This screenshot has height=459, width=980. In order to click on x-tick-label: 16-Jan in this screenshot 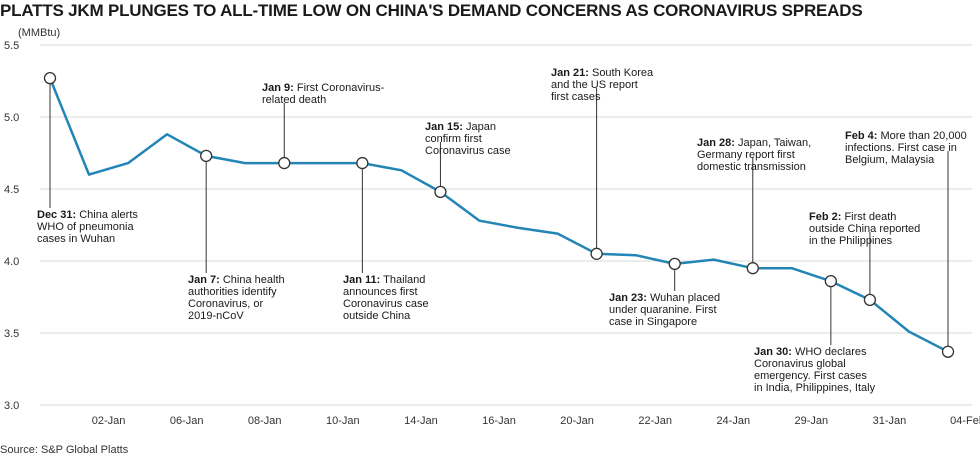, I will do `click(499, 421)`.